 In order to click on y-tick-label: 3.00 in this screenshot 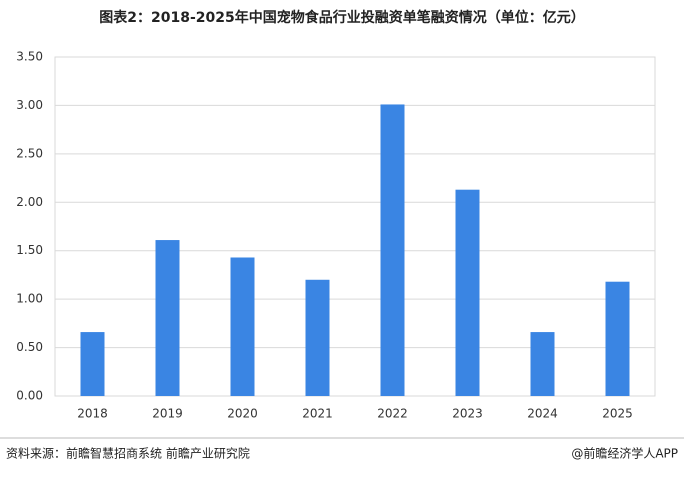, I will do `click(29, 105)`.